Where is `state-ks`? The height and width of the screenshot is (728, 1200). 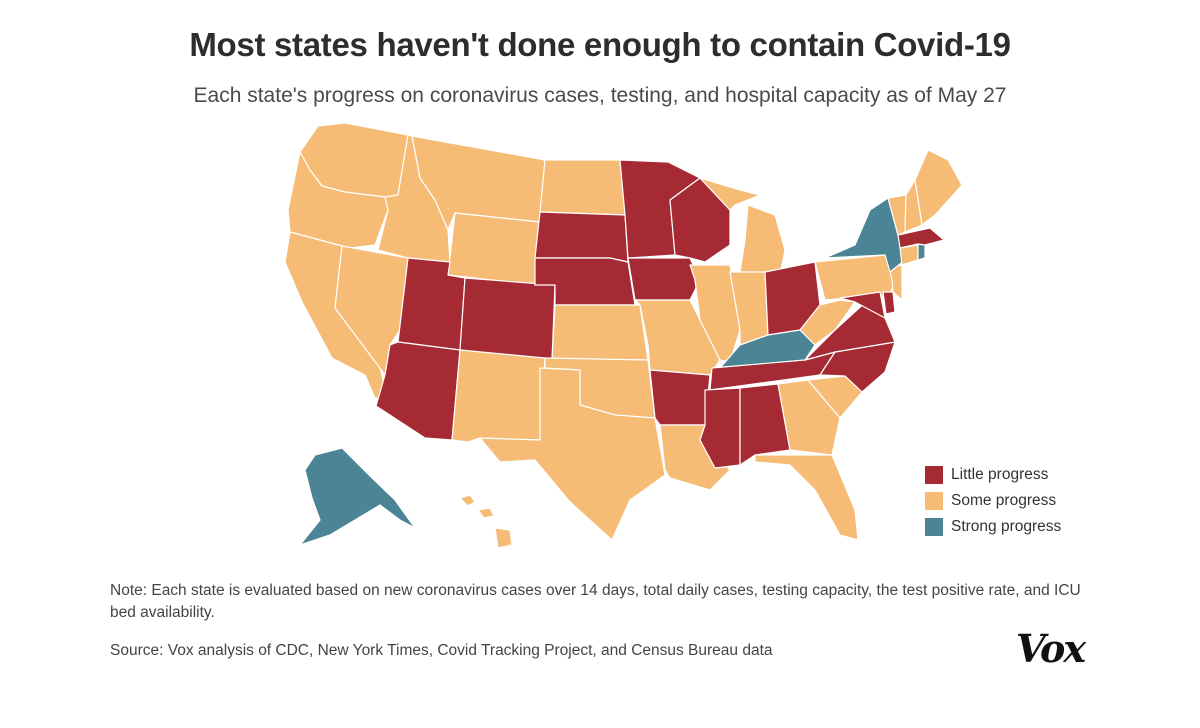
state-ks is located at coordinates (600, 332).